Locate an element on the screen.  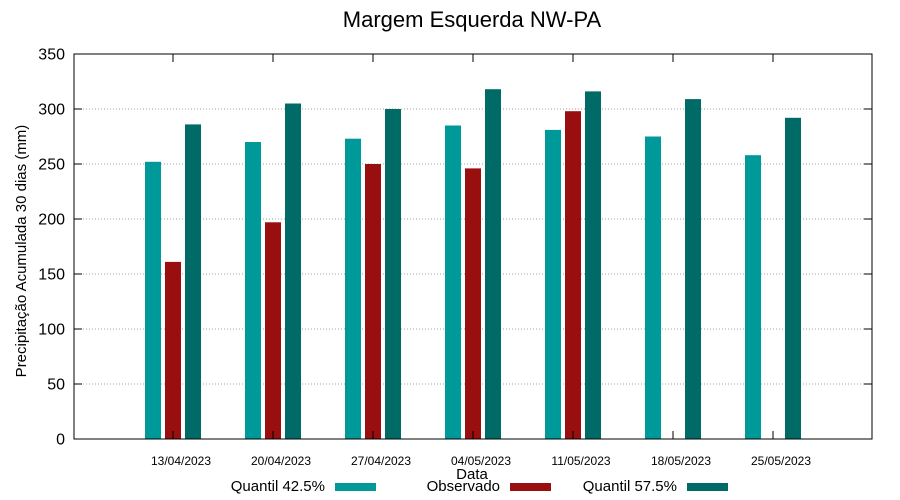
legend: Quantil 42.5% Observado Quantil 57.5% is located at coordinates (479, 486).